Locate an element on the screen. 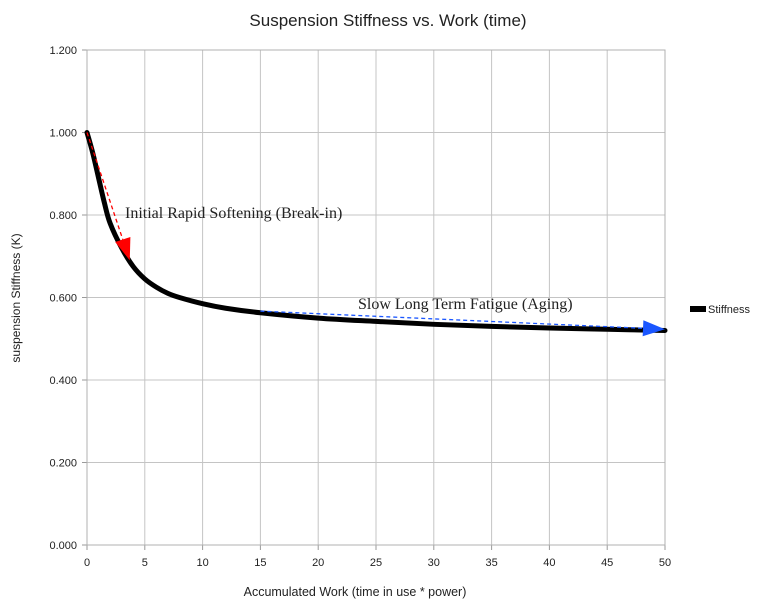 This screenshot has height=602, width=765. y-tick-label-5: 1.000 is located at coordinates (63, 134).